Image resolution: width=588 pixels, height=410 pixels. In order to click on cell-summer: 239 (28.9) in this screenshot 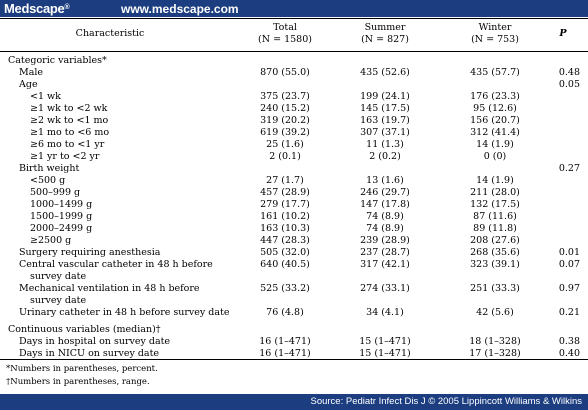, I will do `click(385, 240)`.